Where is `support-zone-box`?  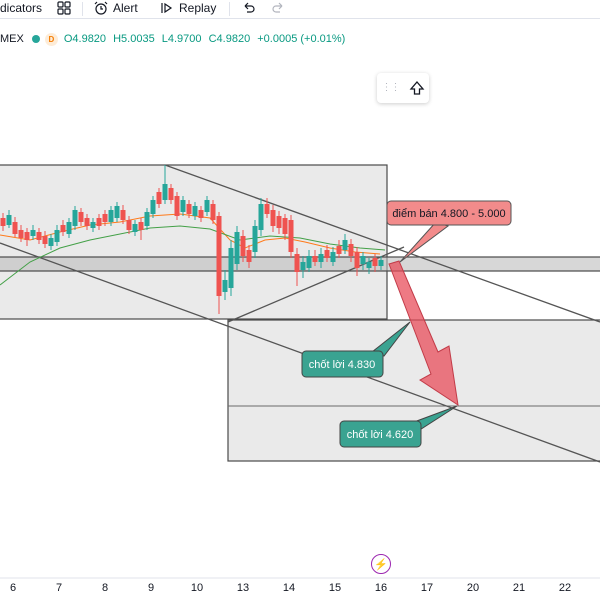
support-zone-box is located at coordinates (300, 264).